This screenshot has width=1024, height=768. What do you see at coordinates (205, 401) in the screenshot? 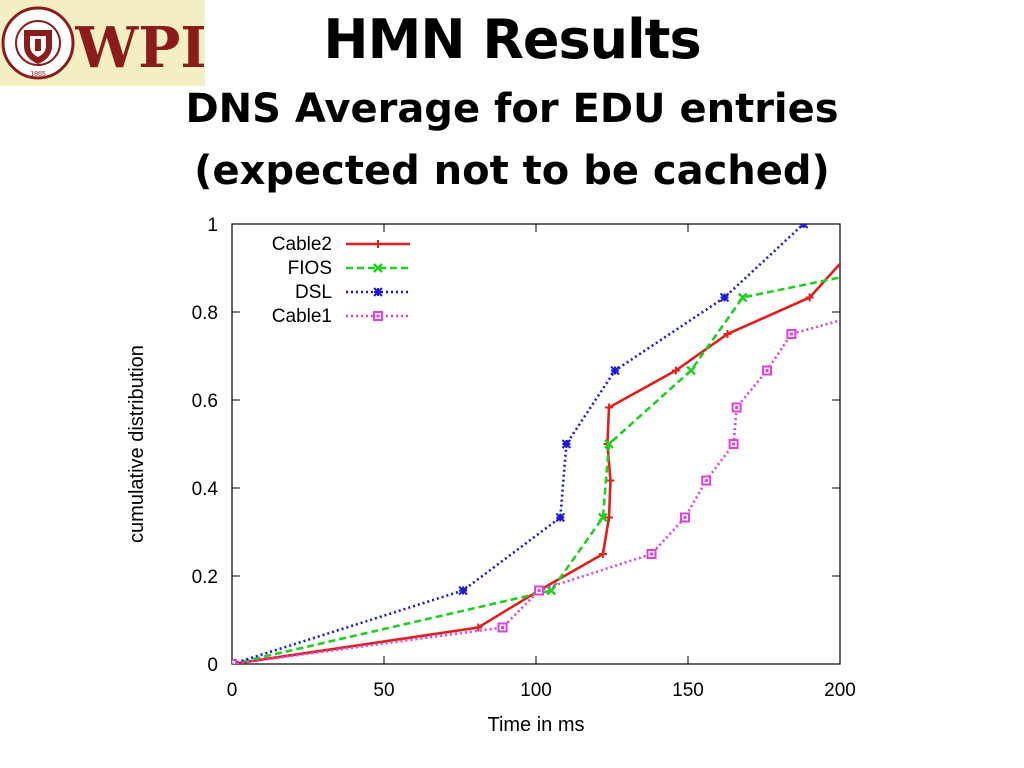
I see `y-tick-label: 0.6` at bounding box center [205, 401].